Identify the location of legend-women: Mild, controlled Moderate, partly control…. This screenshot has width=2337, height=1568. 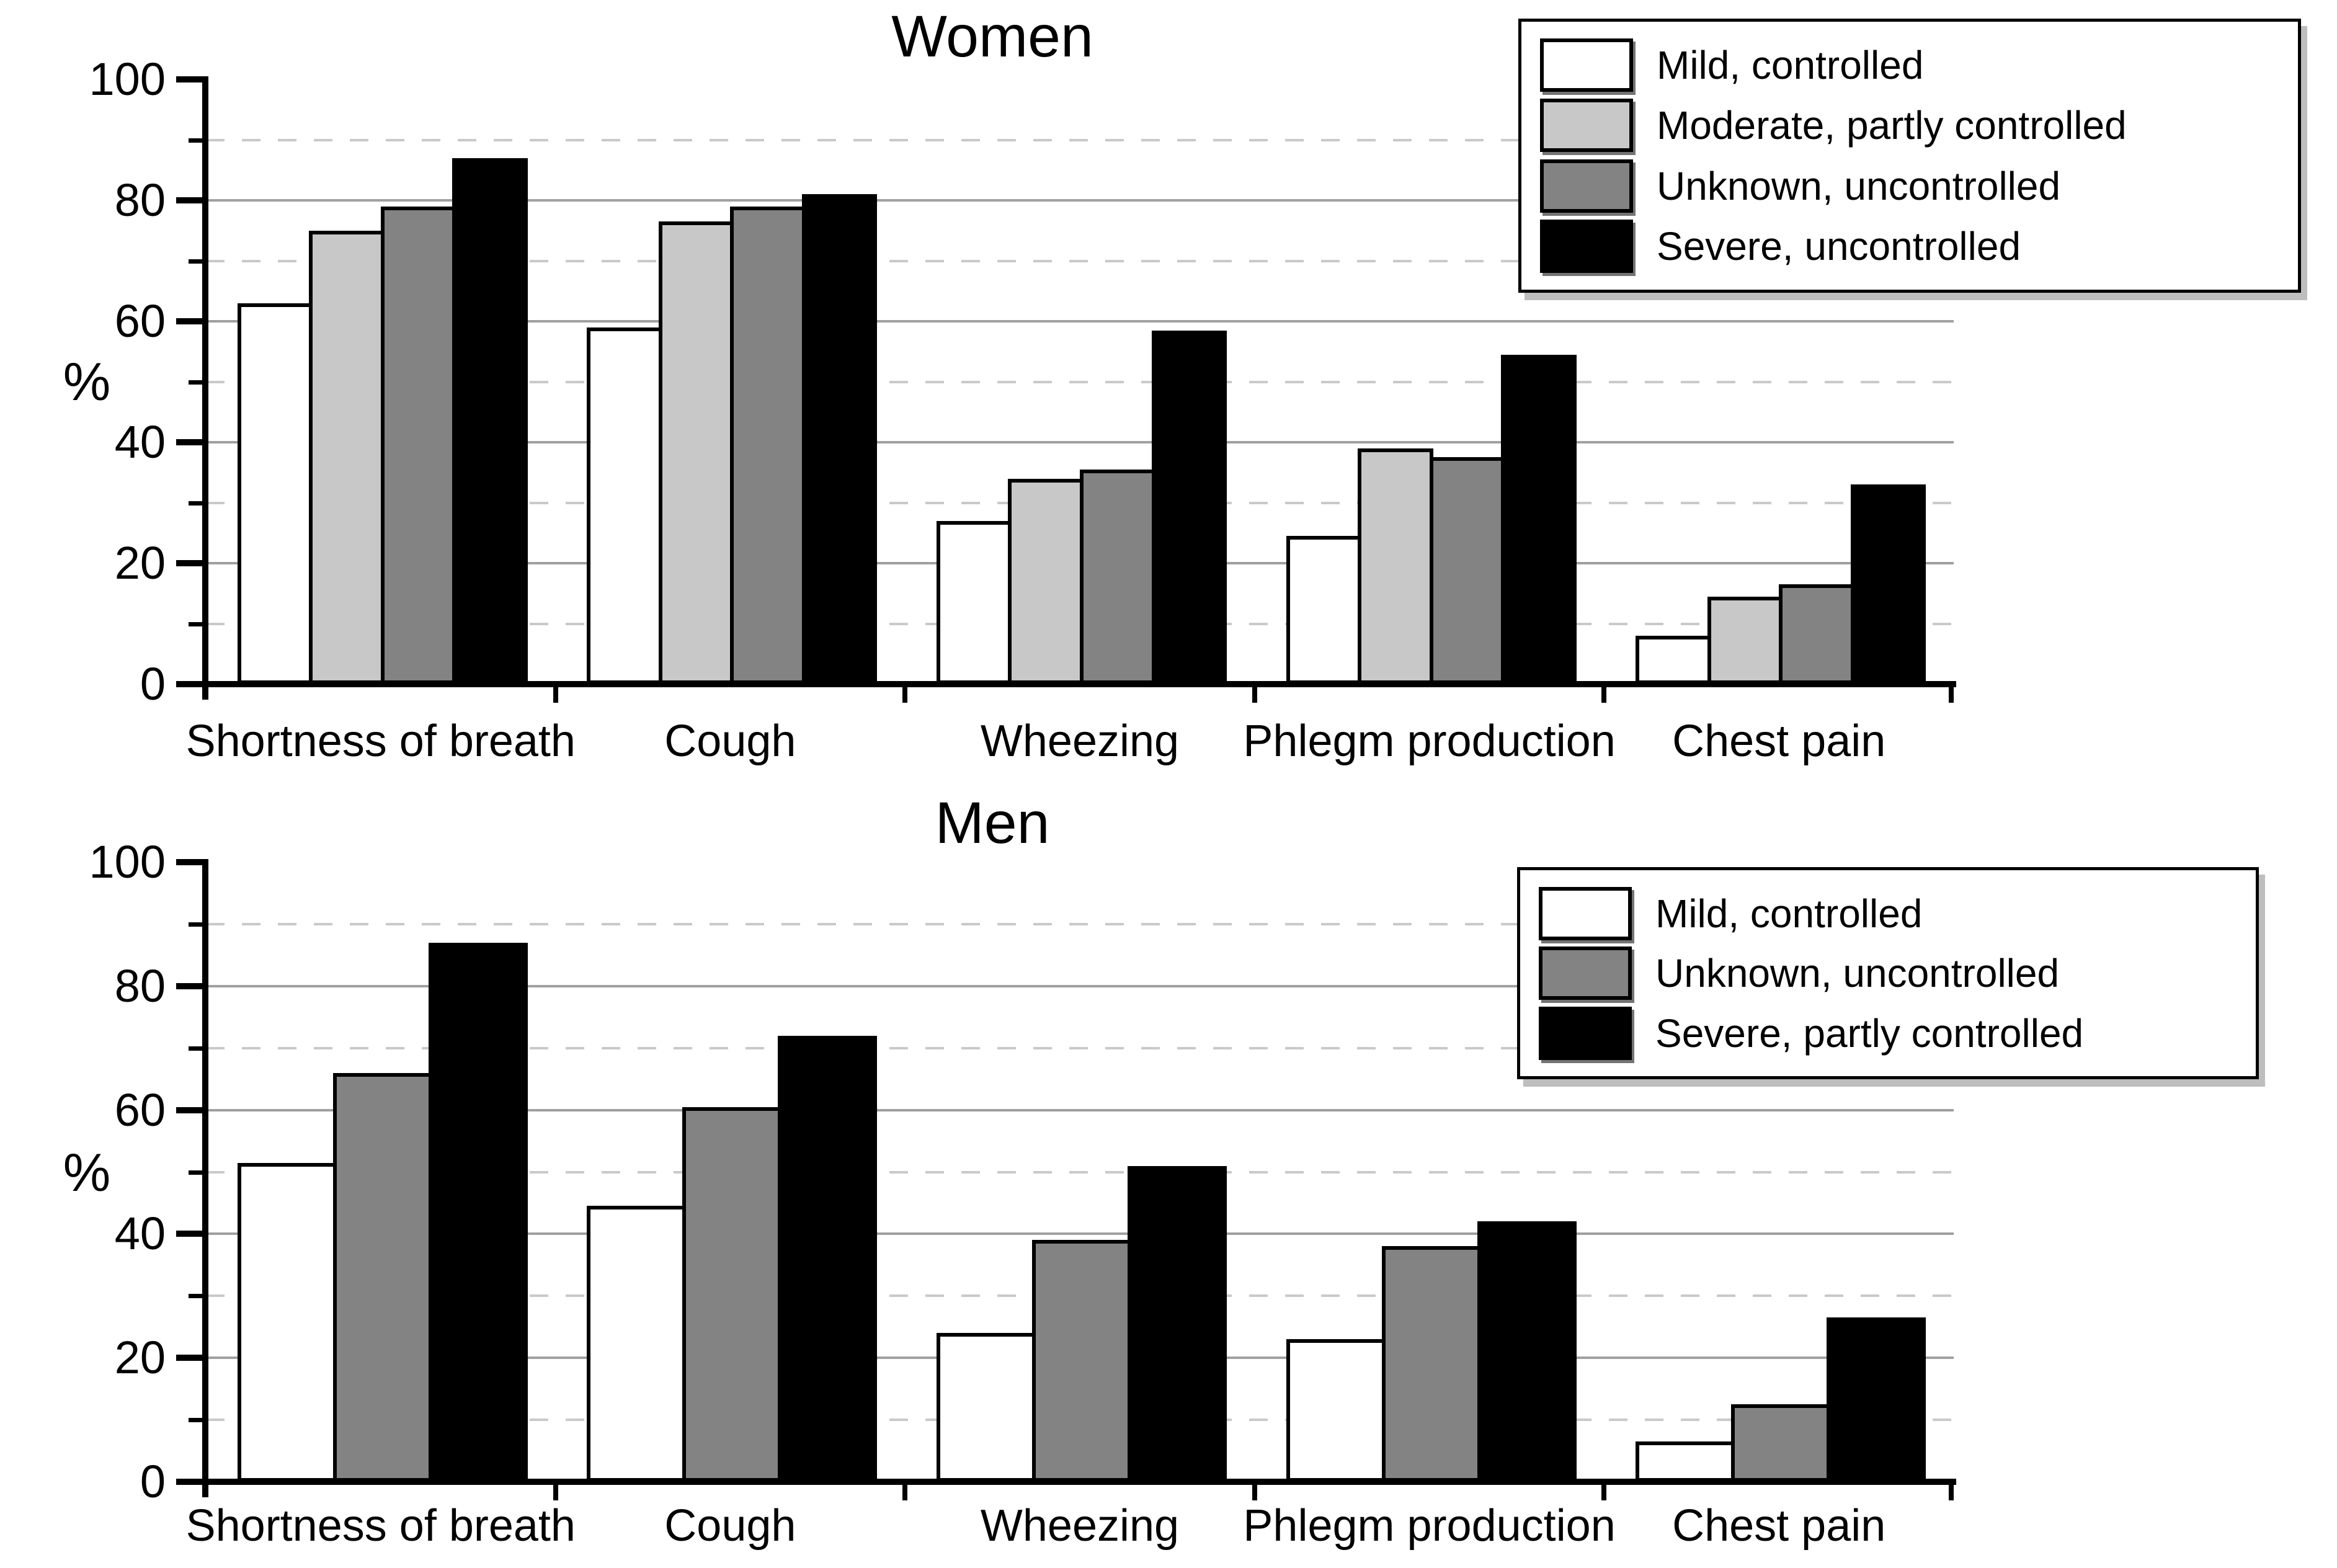
(1909, 156).